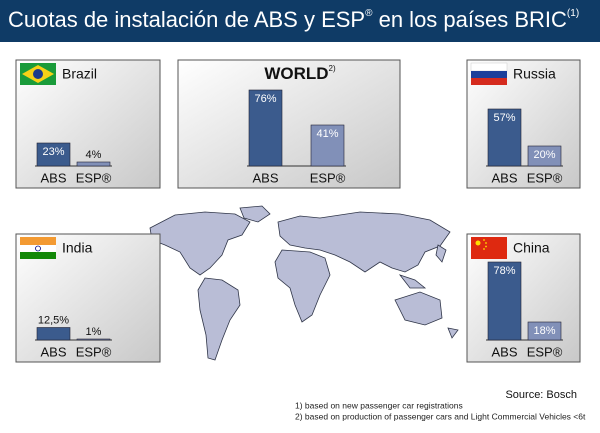  I want to click on value-label: 18%, so click(544, 331).